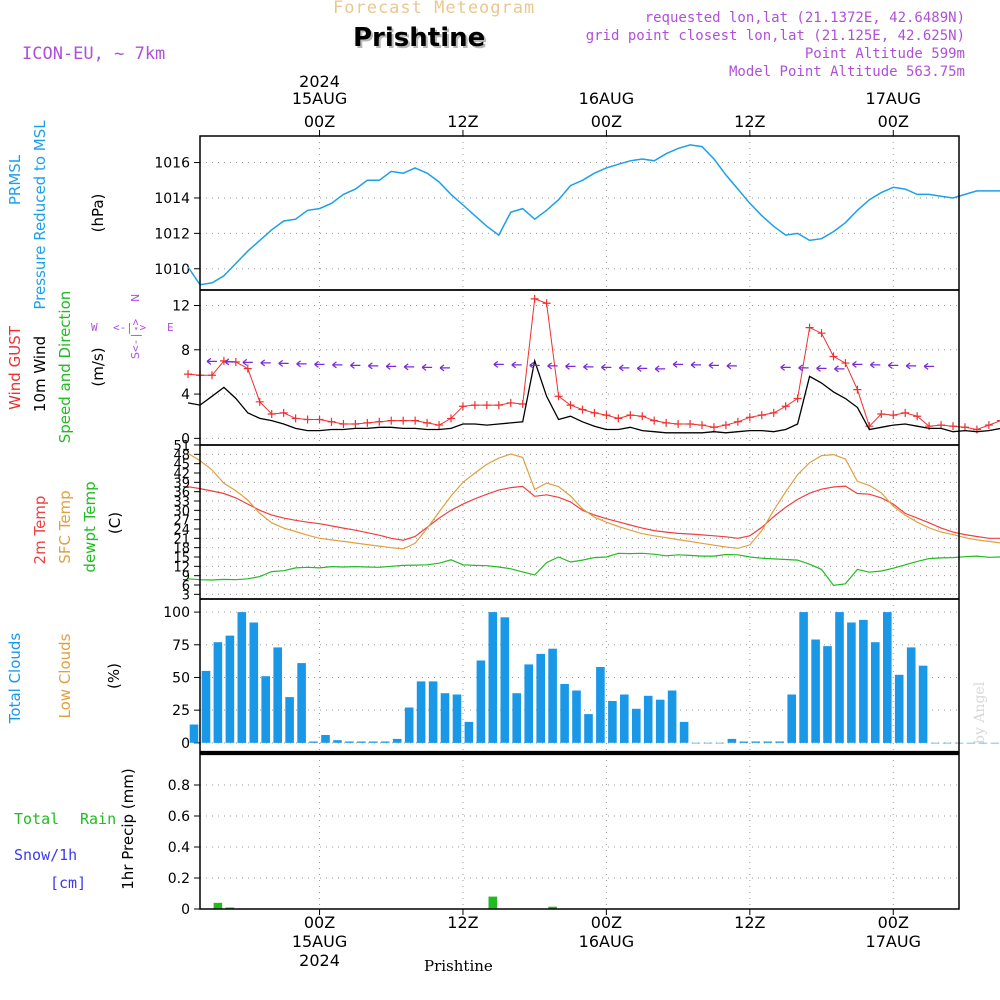 Image resolution: width=1000 pixels, height=1000 pixels. What do you see at coordinates (94, 54) in the screenshot?
I see `model-label: ICON-EU, ~ 7km` at bounding box center [94, 54].